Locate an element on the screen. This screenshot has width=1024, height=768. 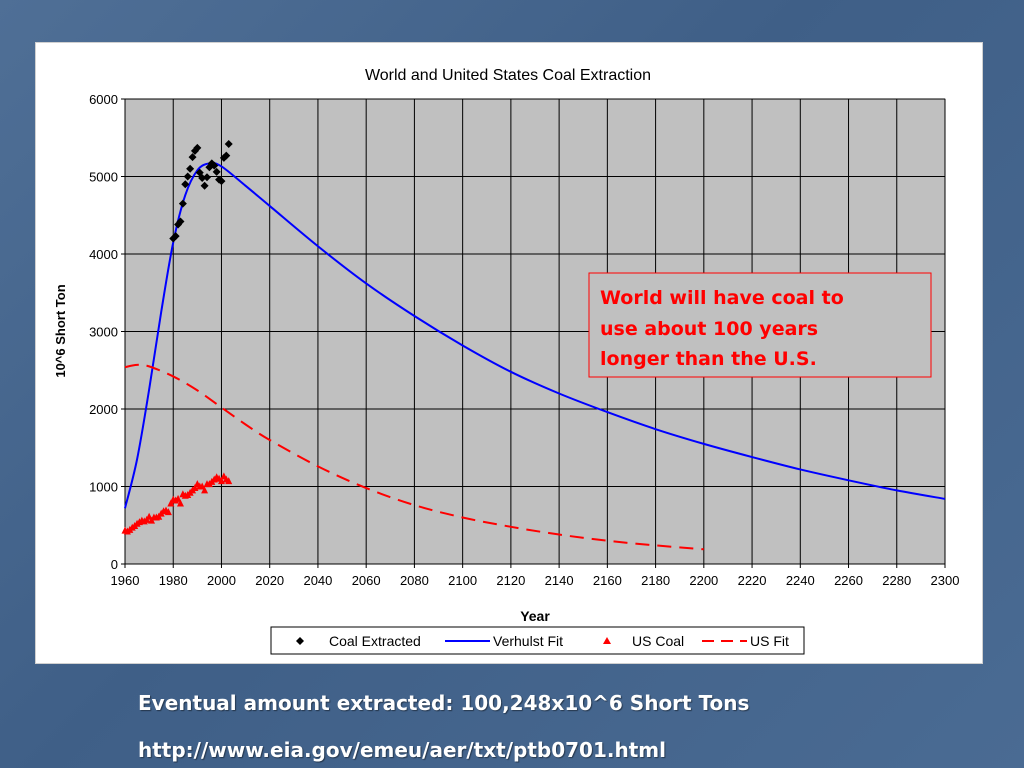
x-tick-label: 2060 is located at coordinates (366, 580).